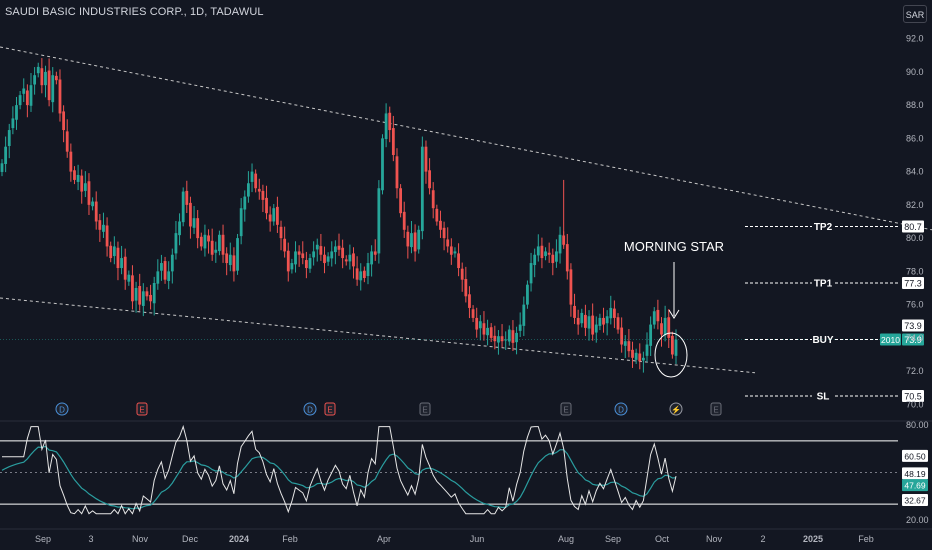 The width and height of the screenshot is (932, 550). Describe the element at coordinates (714, 539) in the screenshot. I see `time-tick-label: Nov` at that location.